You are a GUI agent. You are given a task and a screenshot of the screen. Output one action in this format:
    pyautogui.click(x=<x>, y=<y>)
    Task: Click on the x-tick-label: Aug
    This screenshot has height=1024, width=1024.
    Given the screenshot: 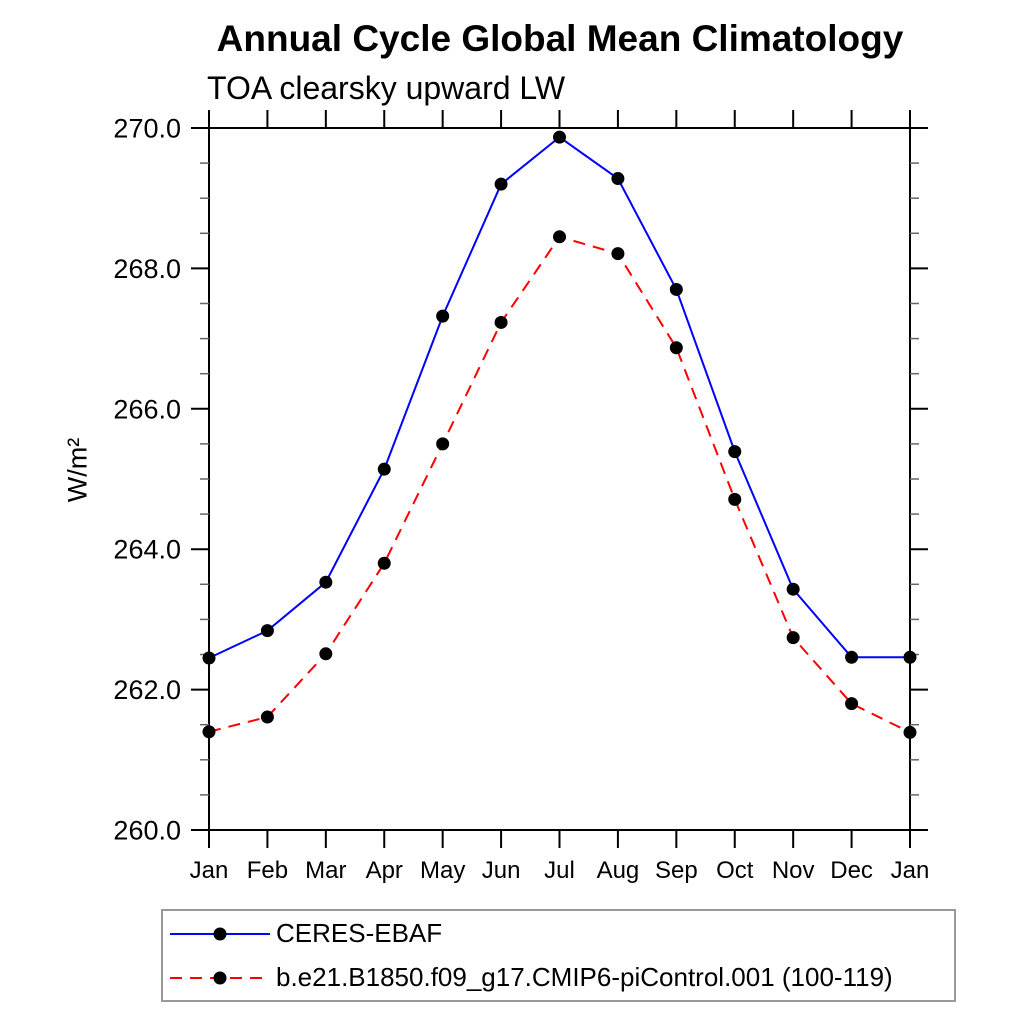 What is the action you would take?
    pyautogui.click(x=618, y=870)
    